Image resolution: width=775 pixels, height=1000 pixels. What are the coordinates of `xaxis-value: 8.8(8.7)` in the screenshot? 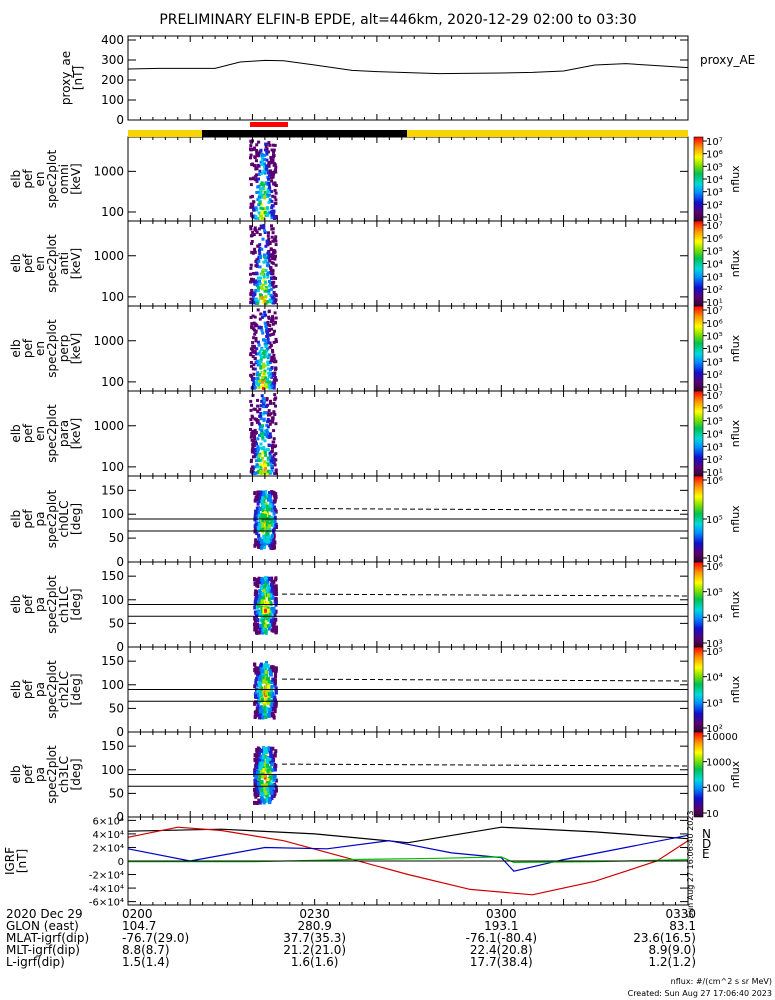 It's located at (146, 950).